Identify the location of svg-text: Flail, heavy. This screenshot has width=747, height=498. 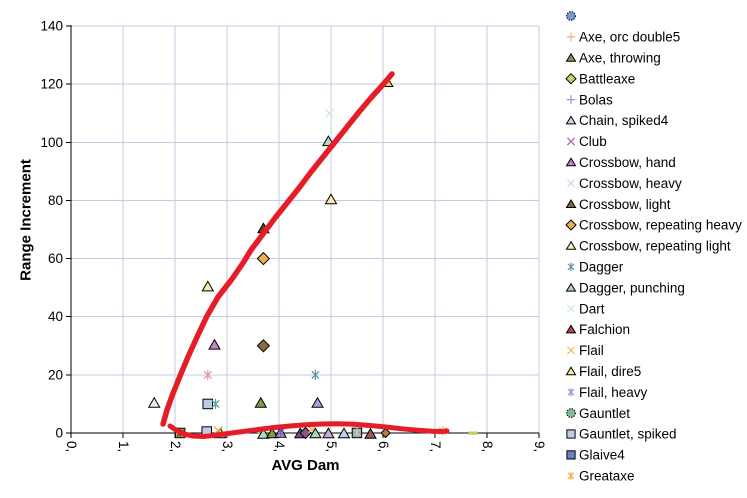
(613, 392).